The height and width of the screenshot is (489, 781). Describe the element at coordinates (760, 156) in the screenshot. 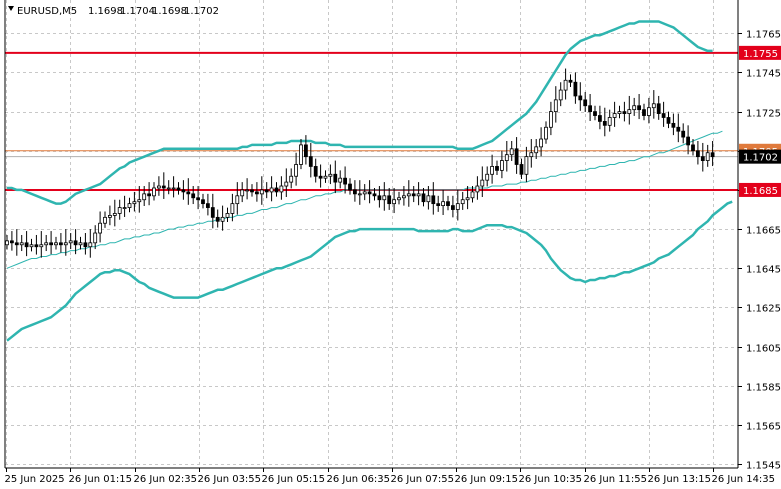

I see `current-price-tag` at that location.